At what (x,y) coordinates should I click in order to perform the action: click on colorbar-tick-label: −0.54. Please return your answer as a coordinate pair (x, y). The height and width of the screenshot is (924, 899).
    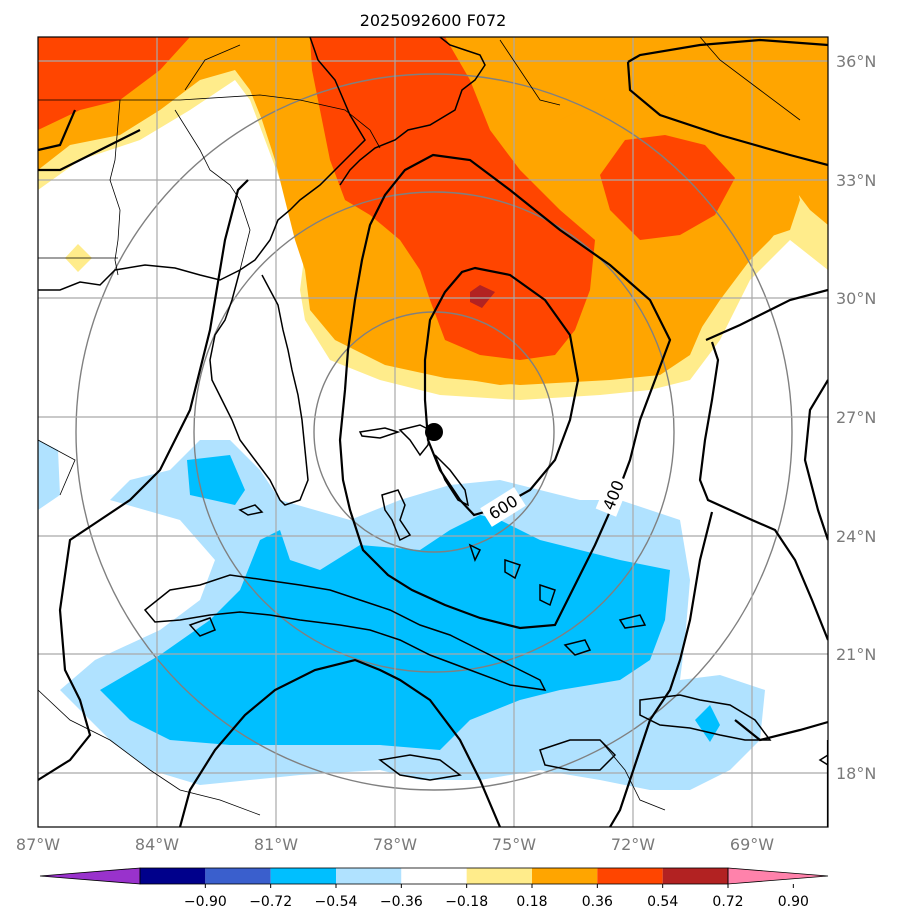
    Looking at the image, I should click on (336, 902).